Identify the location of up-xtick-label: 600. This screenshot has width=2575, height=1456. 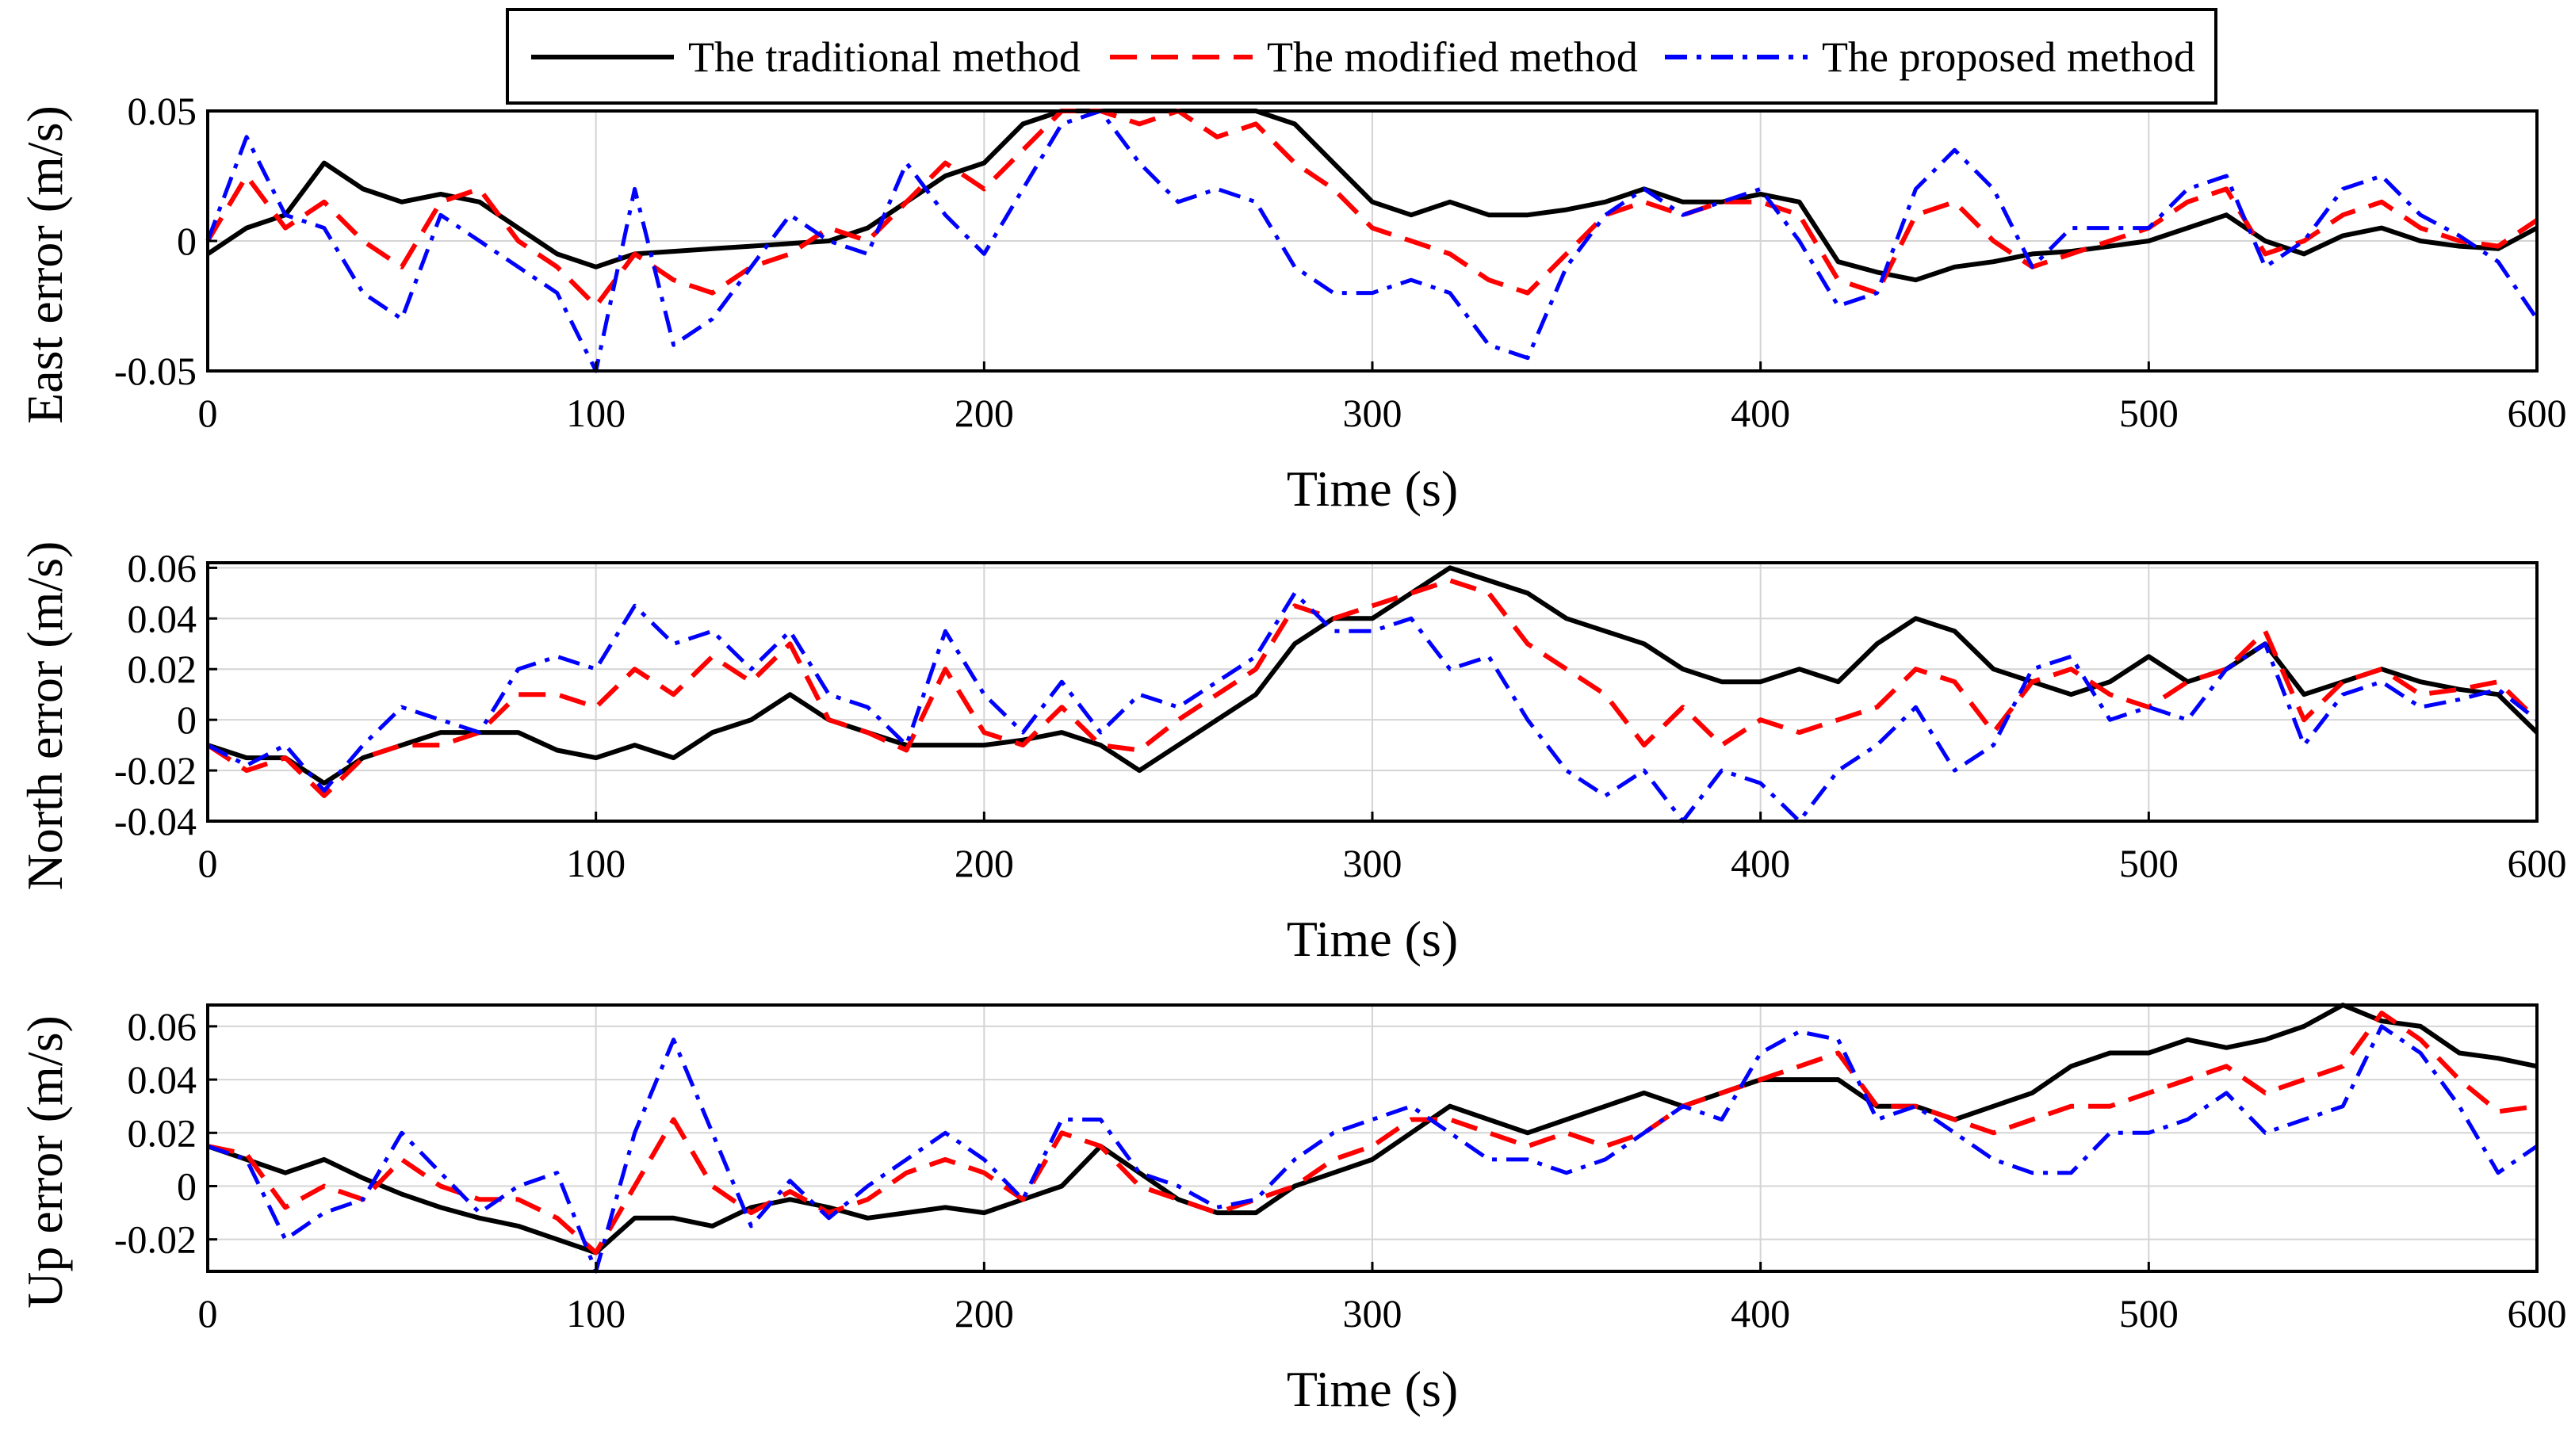
(2537, 1313).